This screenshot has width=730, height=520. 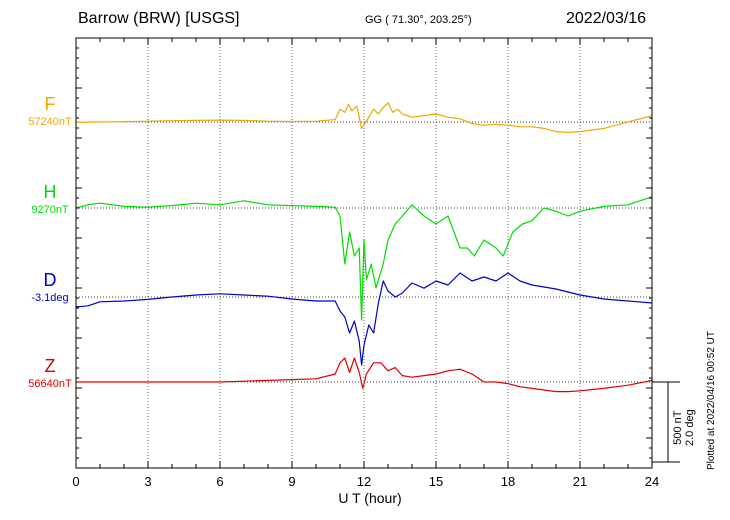 I want to click on plotted-timestamp: Plotted at 2022/04/16 00:52 UT, so click(x=711, y=400).